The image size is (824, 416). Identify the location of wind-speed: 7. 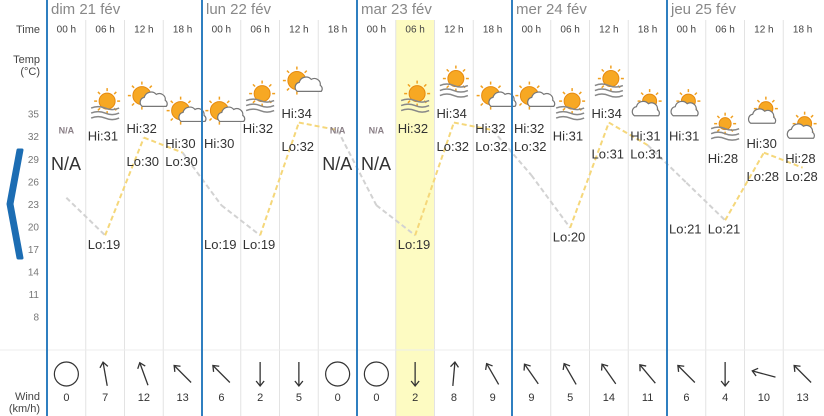
(105, 398).